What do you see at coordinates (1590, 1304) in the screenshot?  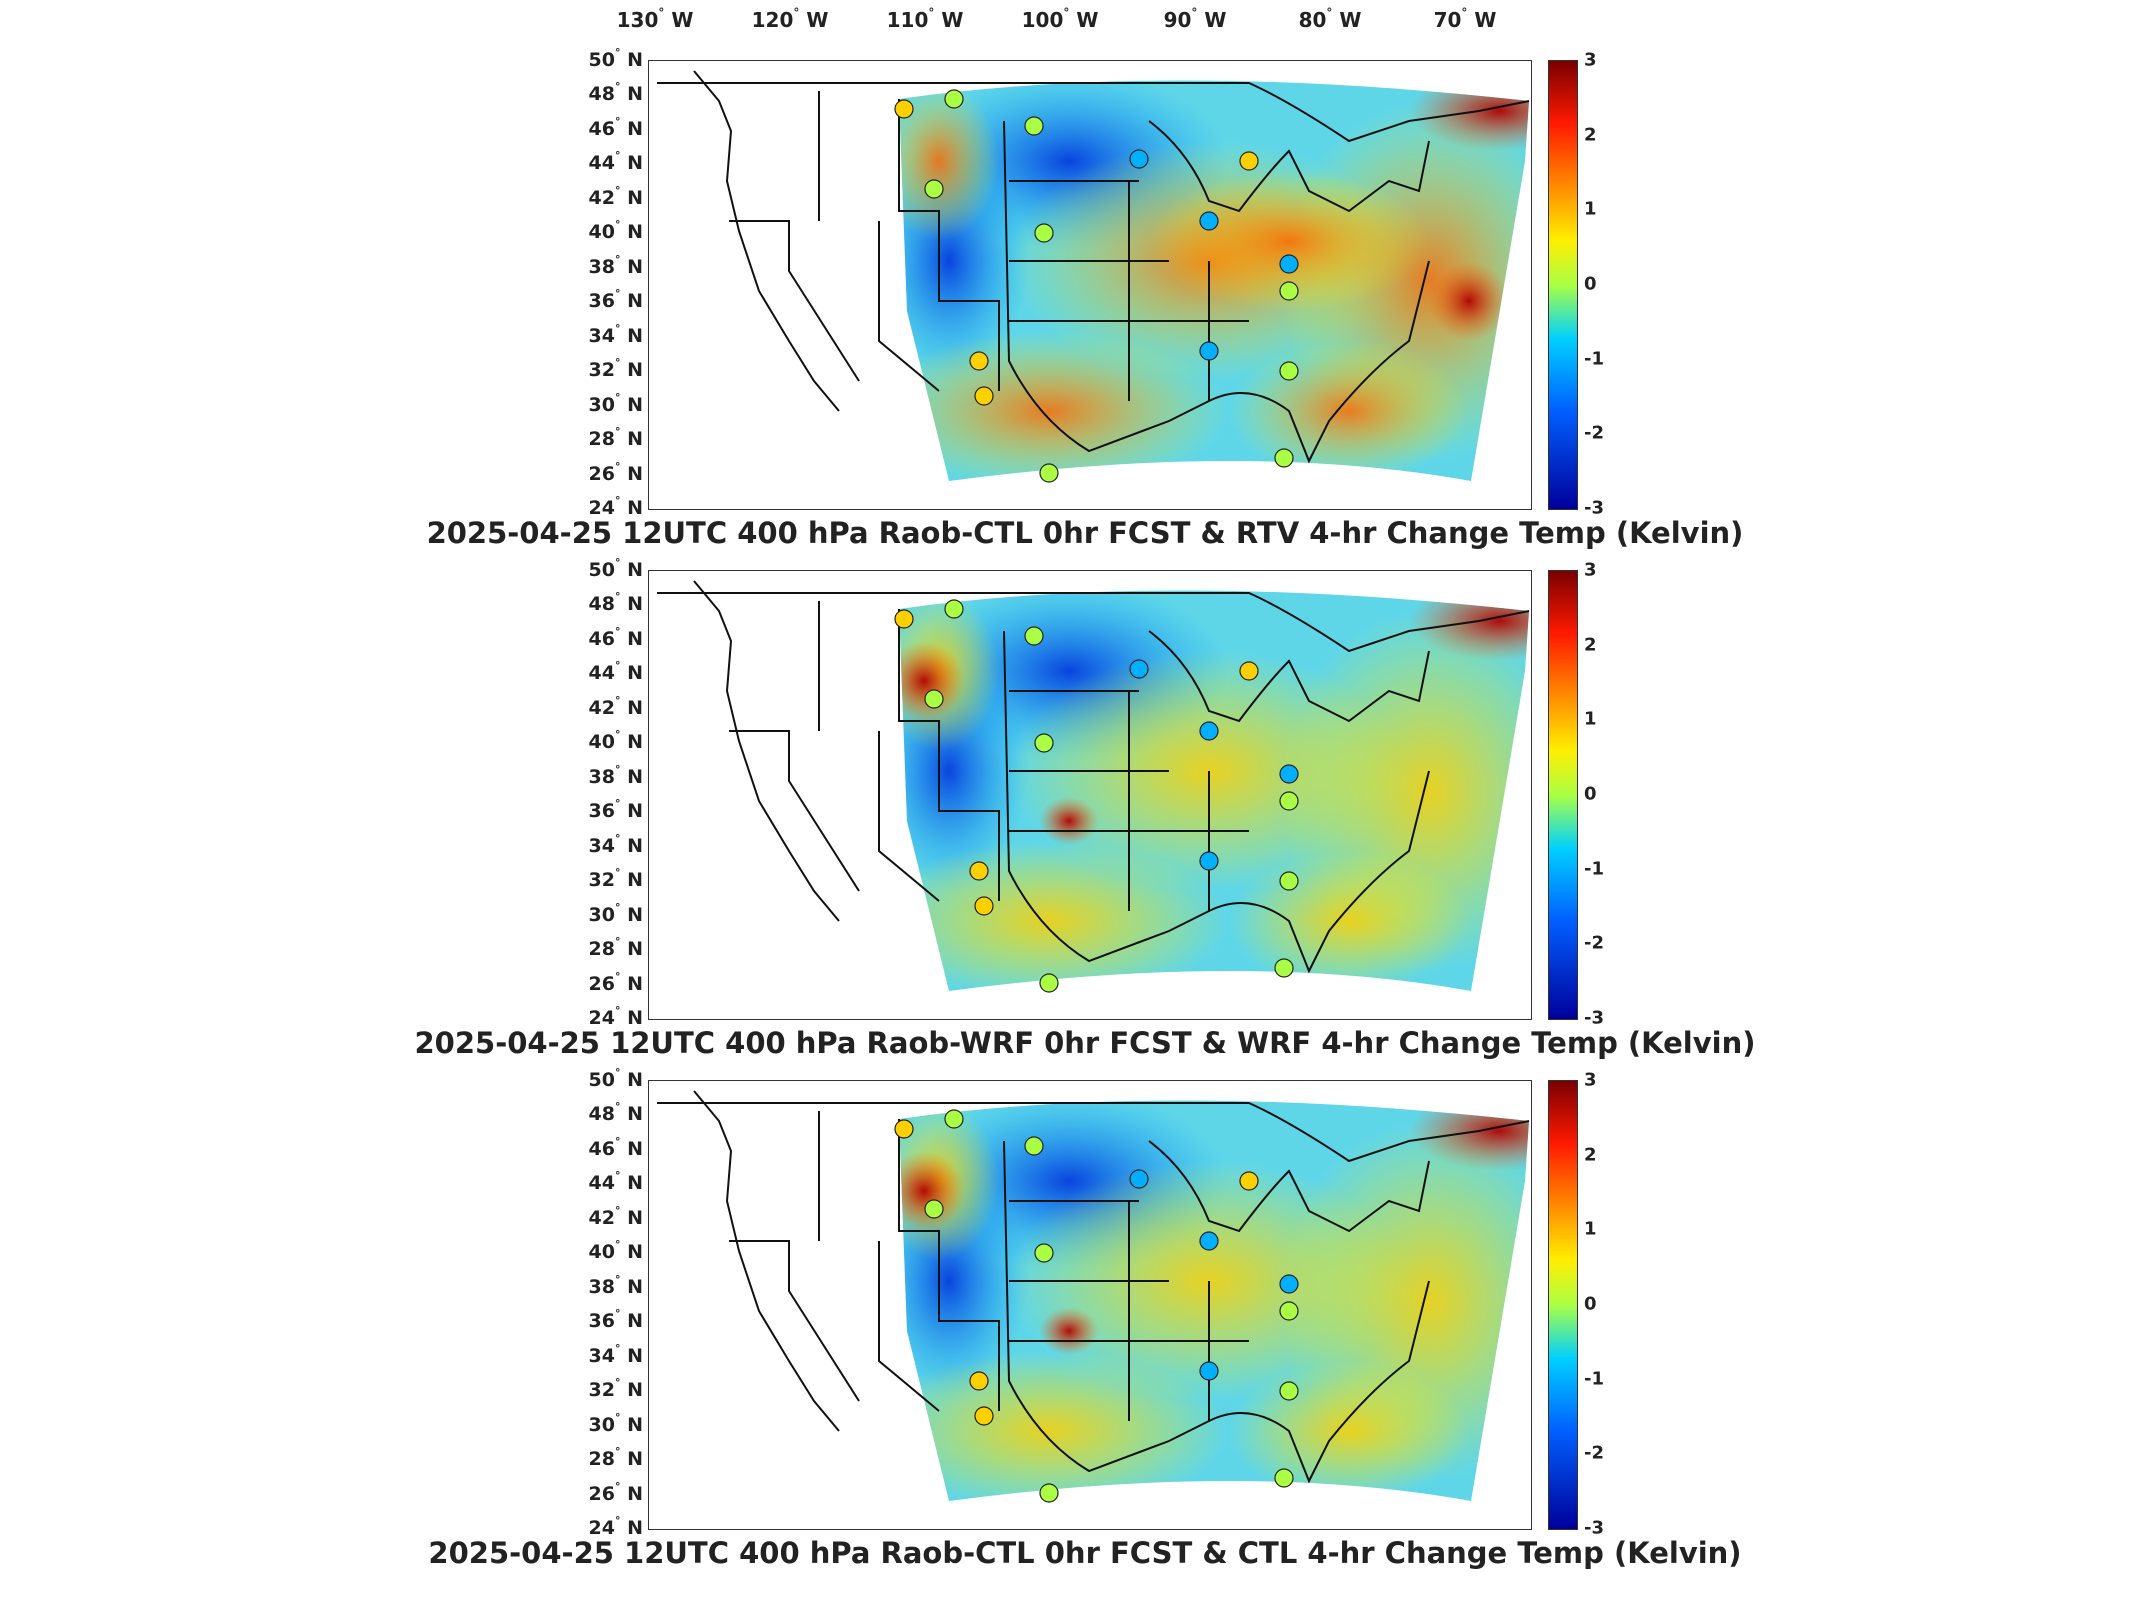 I see `colorbar-tick: 0` at bounding box center [1590, 1304].